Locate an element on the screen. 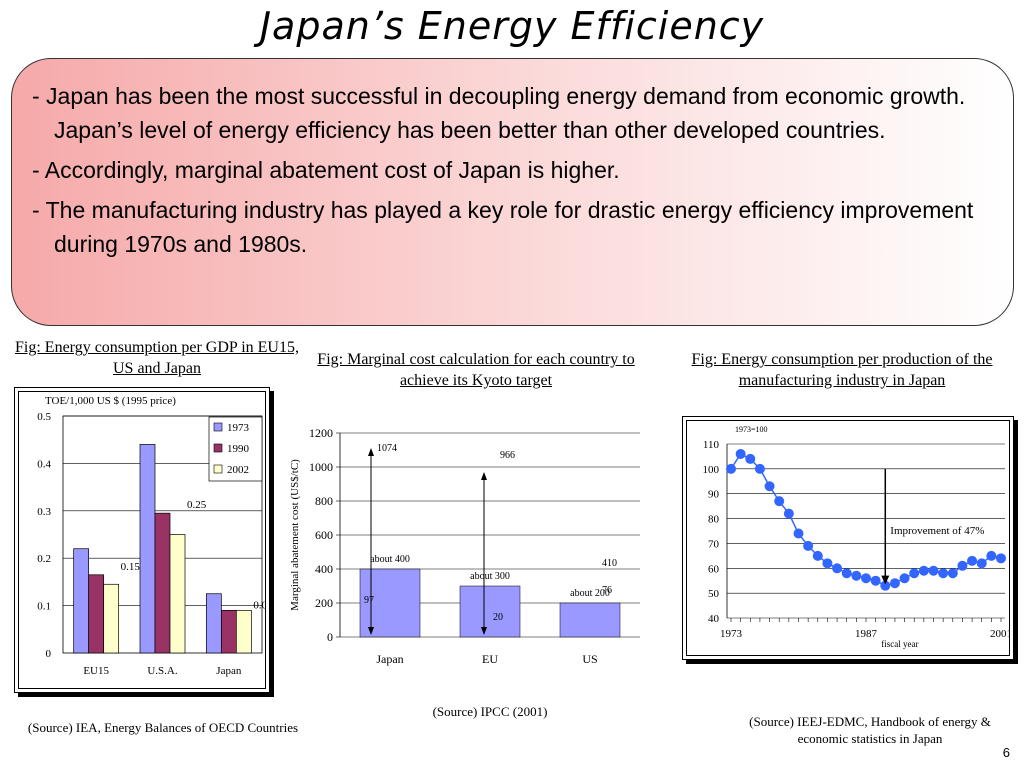  x-tick-label: EU15 is located at coordinates (96, 671).